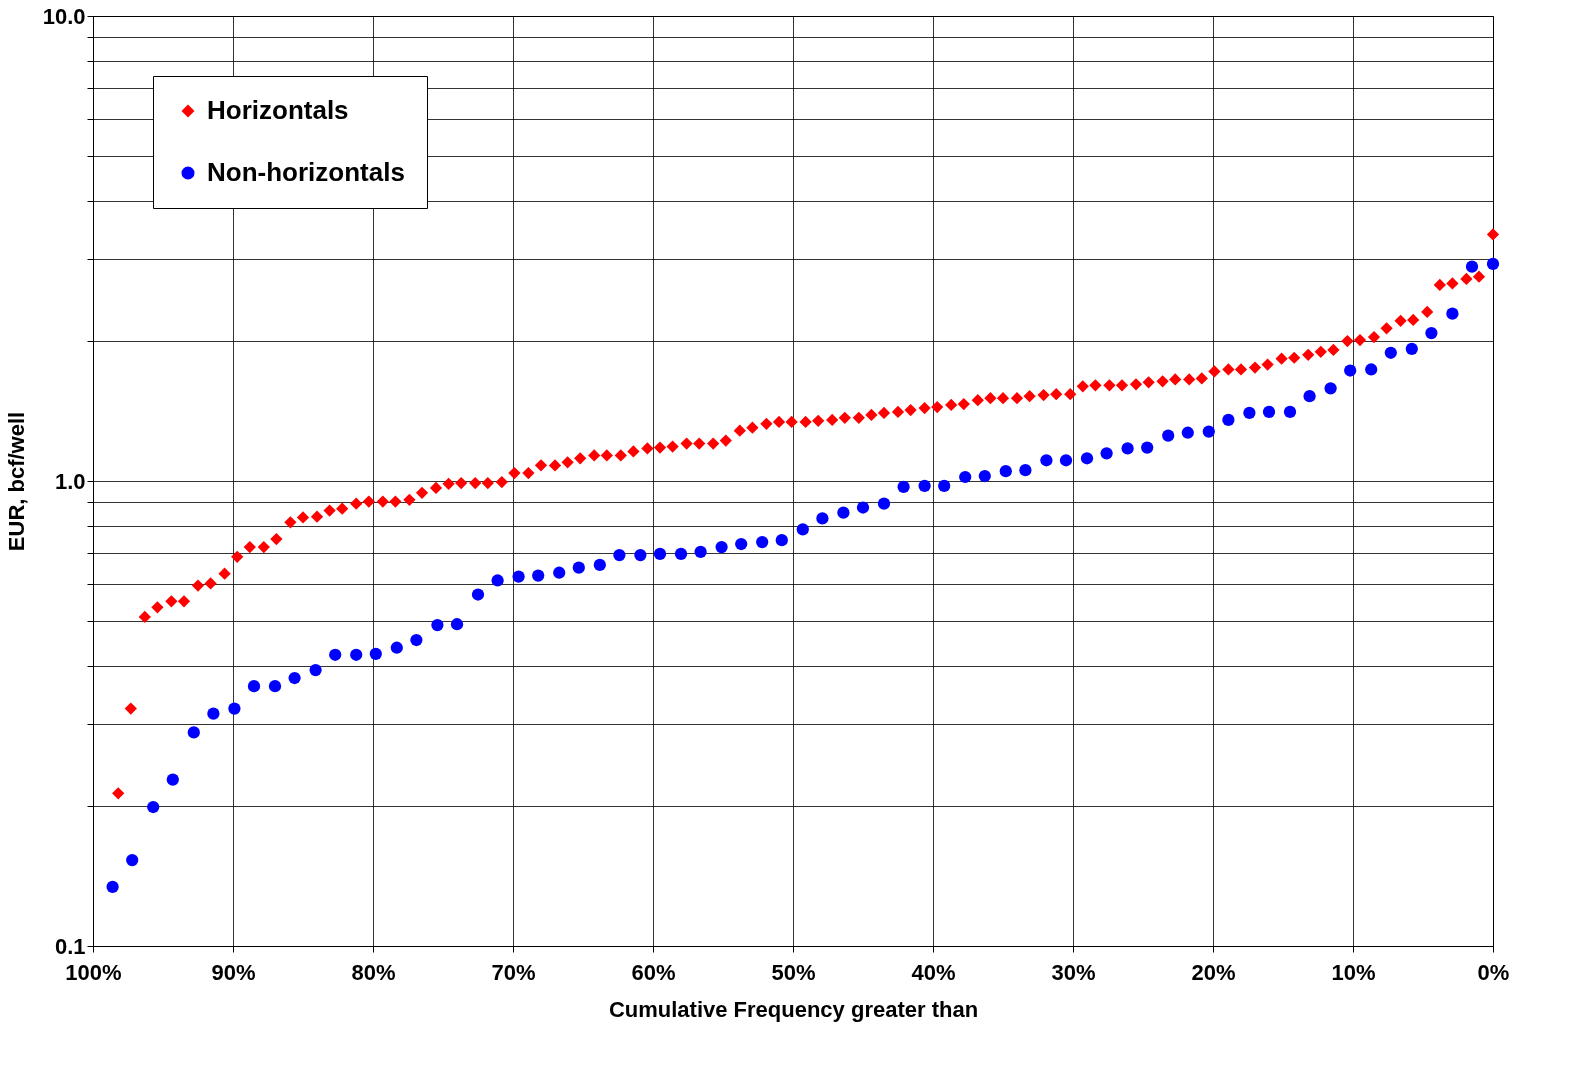 This screenshot has width=1595, height=1081. I want to click on legend-label: Horizontals, so click(278, 110).